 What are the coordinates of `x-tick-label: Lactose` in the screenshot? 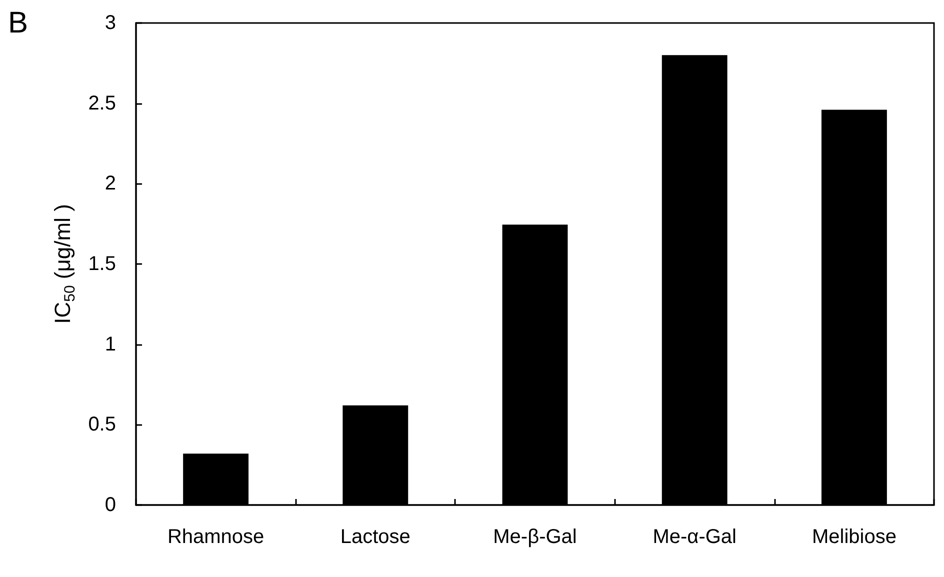 It's located at (375, 537).